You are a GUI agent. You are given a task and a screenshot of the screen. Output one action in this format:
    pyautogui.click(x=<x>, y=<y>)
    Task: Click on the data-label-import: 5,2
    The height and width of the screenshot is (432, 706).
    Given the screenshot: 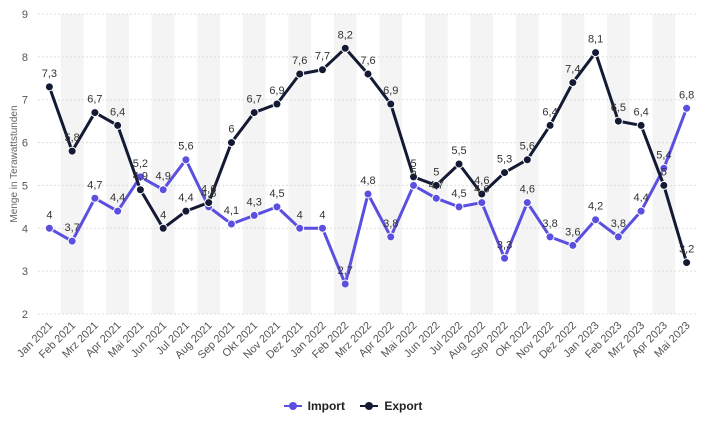 What is the action you would take?
    pyautogui.click(x=140, y=164)
    